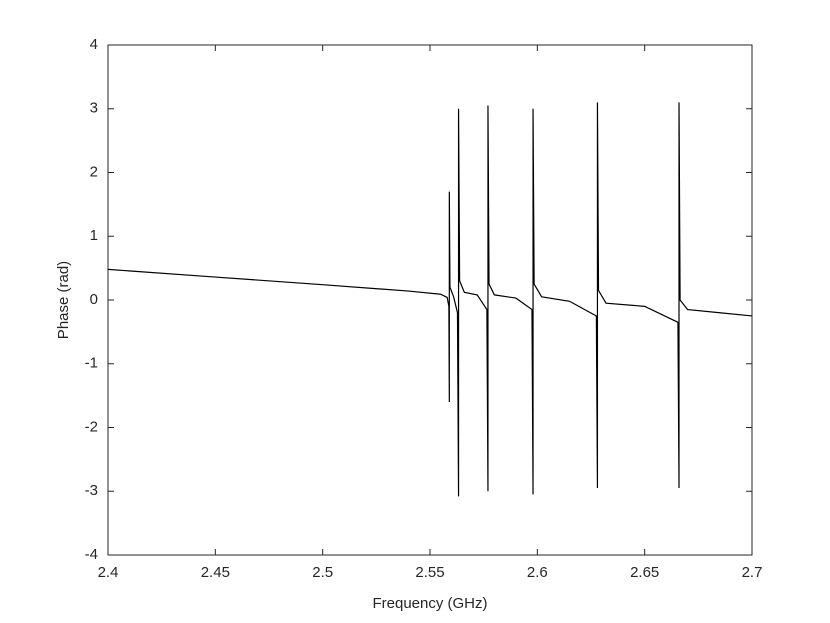  I want to click on x-tick-label: 2.65, so click(644, 572).